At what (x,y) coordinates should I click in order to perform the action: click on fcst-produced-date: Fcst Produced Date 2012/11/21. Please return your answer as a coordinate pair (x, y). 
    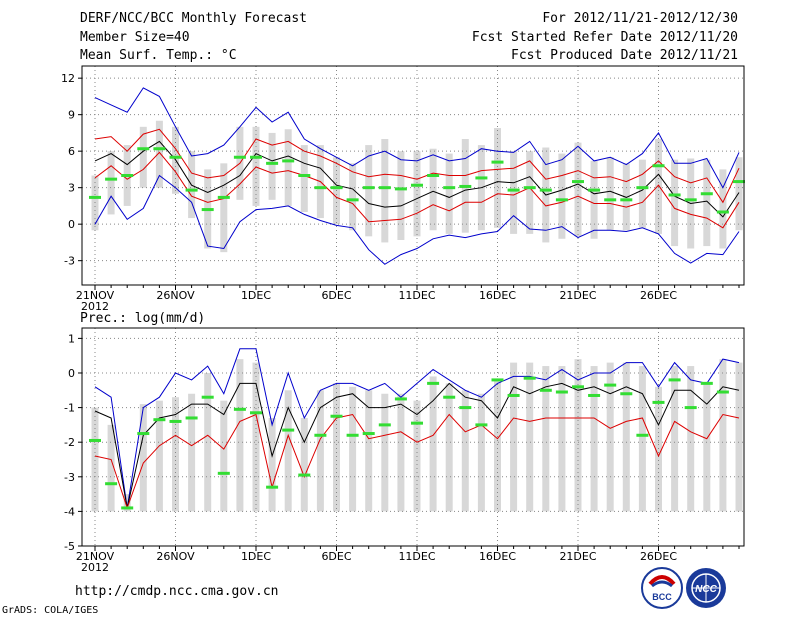
    Looking at the image, I should click on (624, 55).